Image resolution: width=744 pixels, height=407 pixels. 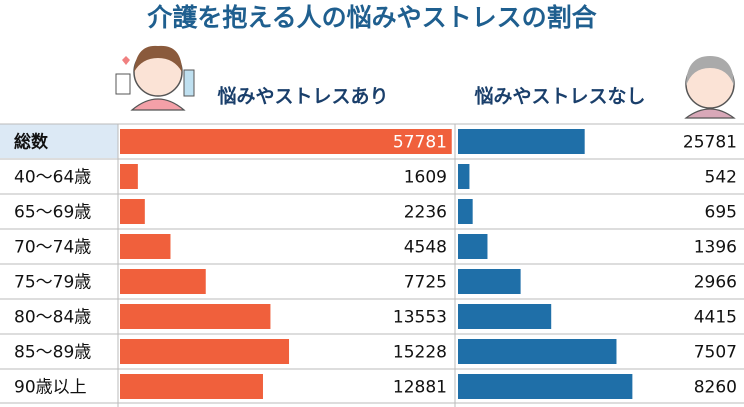 I want to click on value-label: 7507, so click(x=715, y=353).